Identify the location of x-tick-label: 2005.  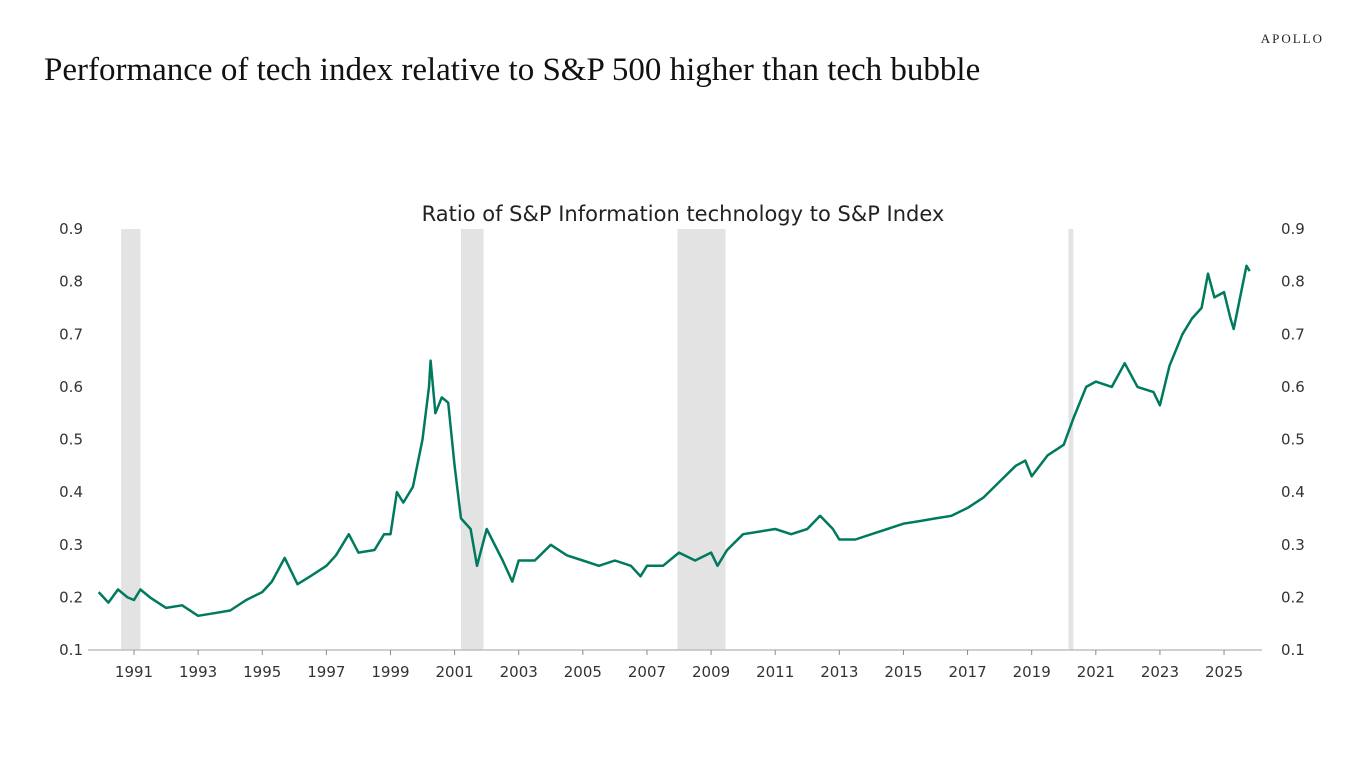
(583, 672).